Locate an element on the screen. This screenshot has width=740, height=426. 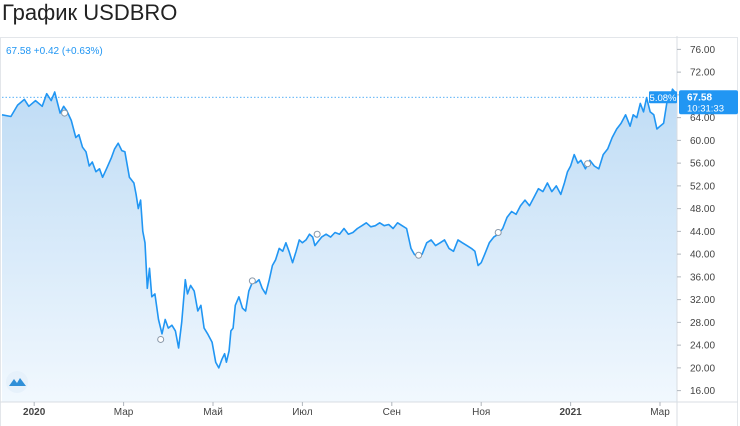
y-tick-label: 72.00 is located at coordinates (702, 73).